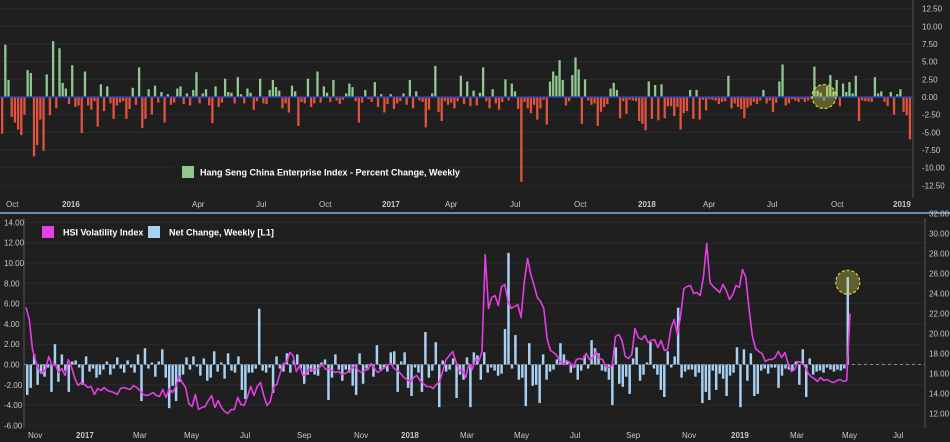 Image resolution: width=950 pixels, height=442 pixels. Describe the element at coordinates (12, 344) in the screenshot. I see `bottom-left-tick-label: 2.00` at that location.